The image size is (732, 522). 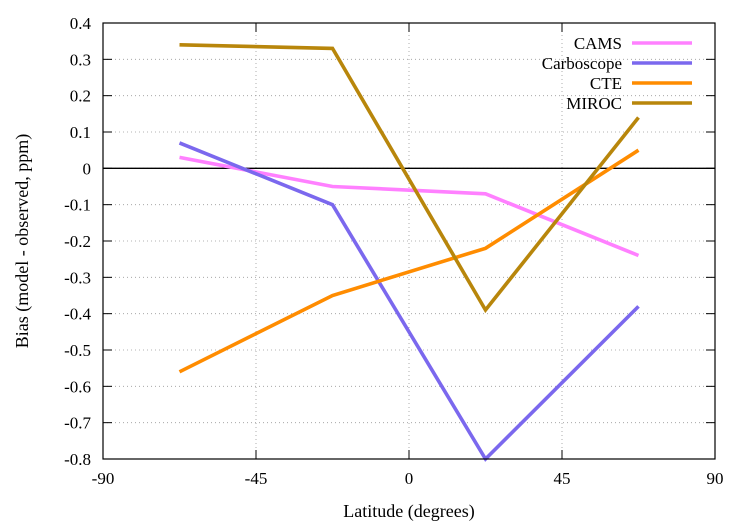 What do you see at coordinates (80, 132) in the screenshot?
I see `y-tick-label: 0.1` at bounding box center [80, 132].